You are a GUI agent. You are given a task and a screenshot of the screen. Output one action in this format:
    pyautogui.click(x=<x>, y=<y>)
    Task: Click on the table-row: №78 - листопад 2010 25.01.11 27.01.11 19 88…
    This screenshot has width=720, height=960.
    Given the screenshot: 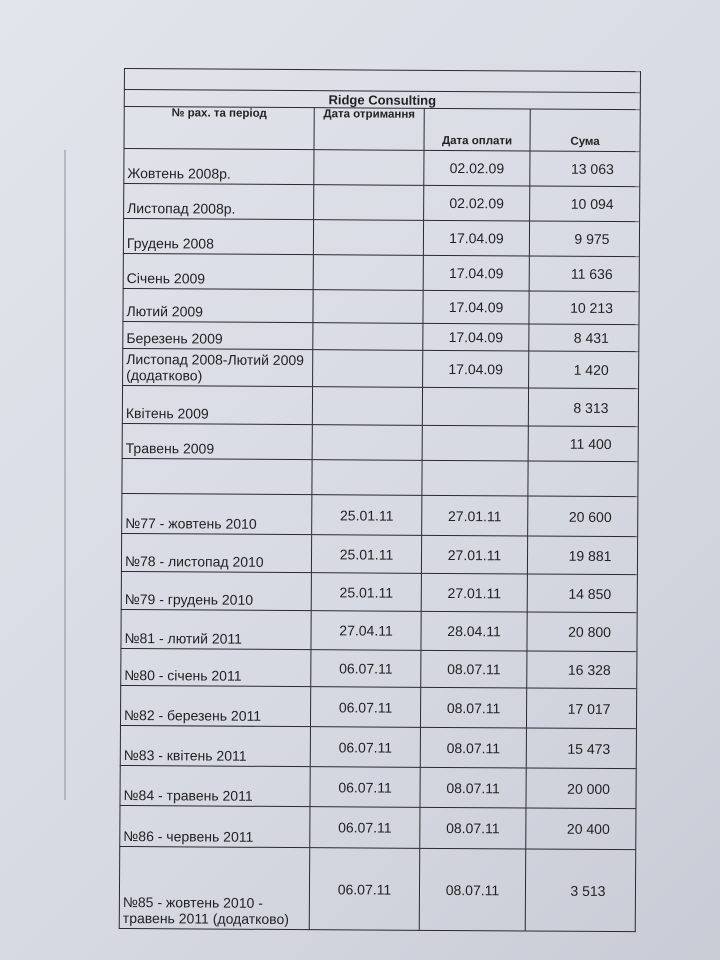 What is the action you would take?
    pyautogui.click(x=379, y=554)
    